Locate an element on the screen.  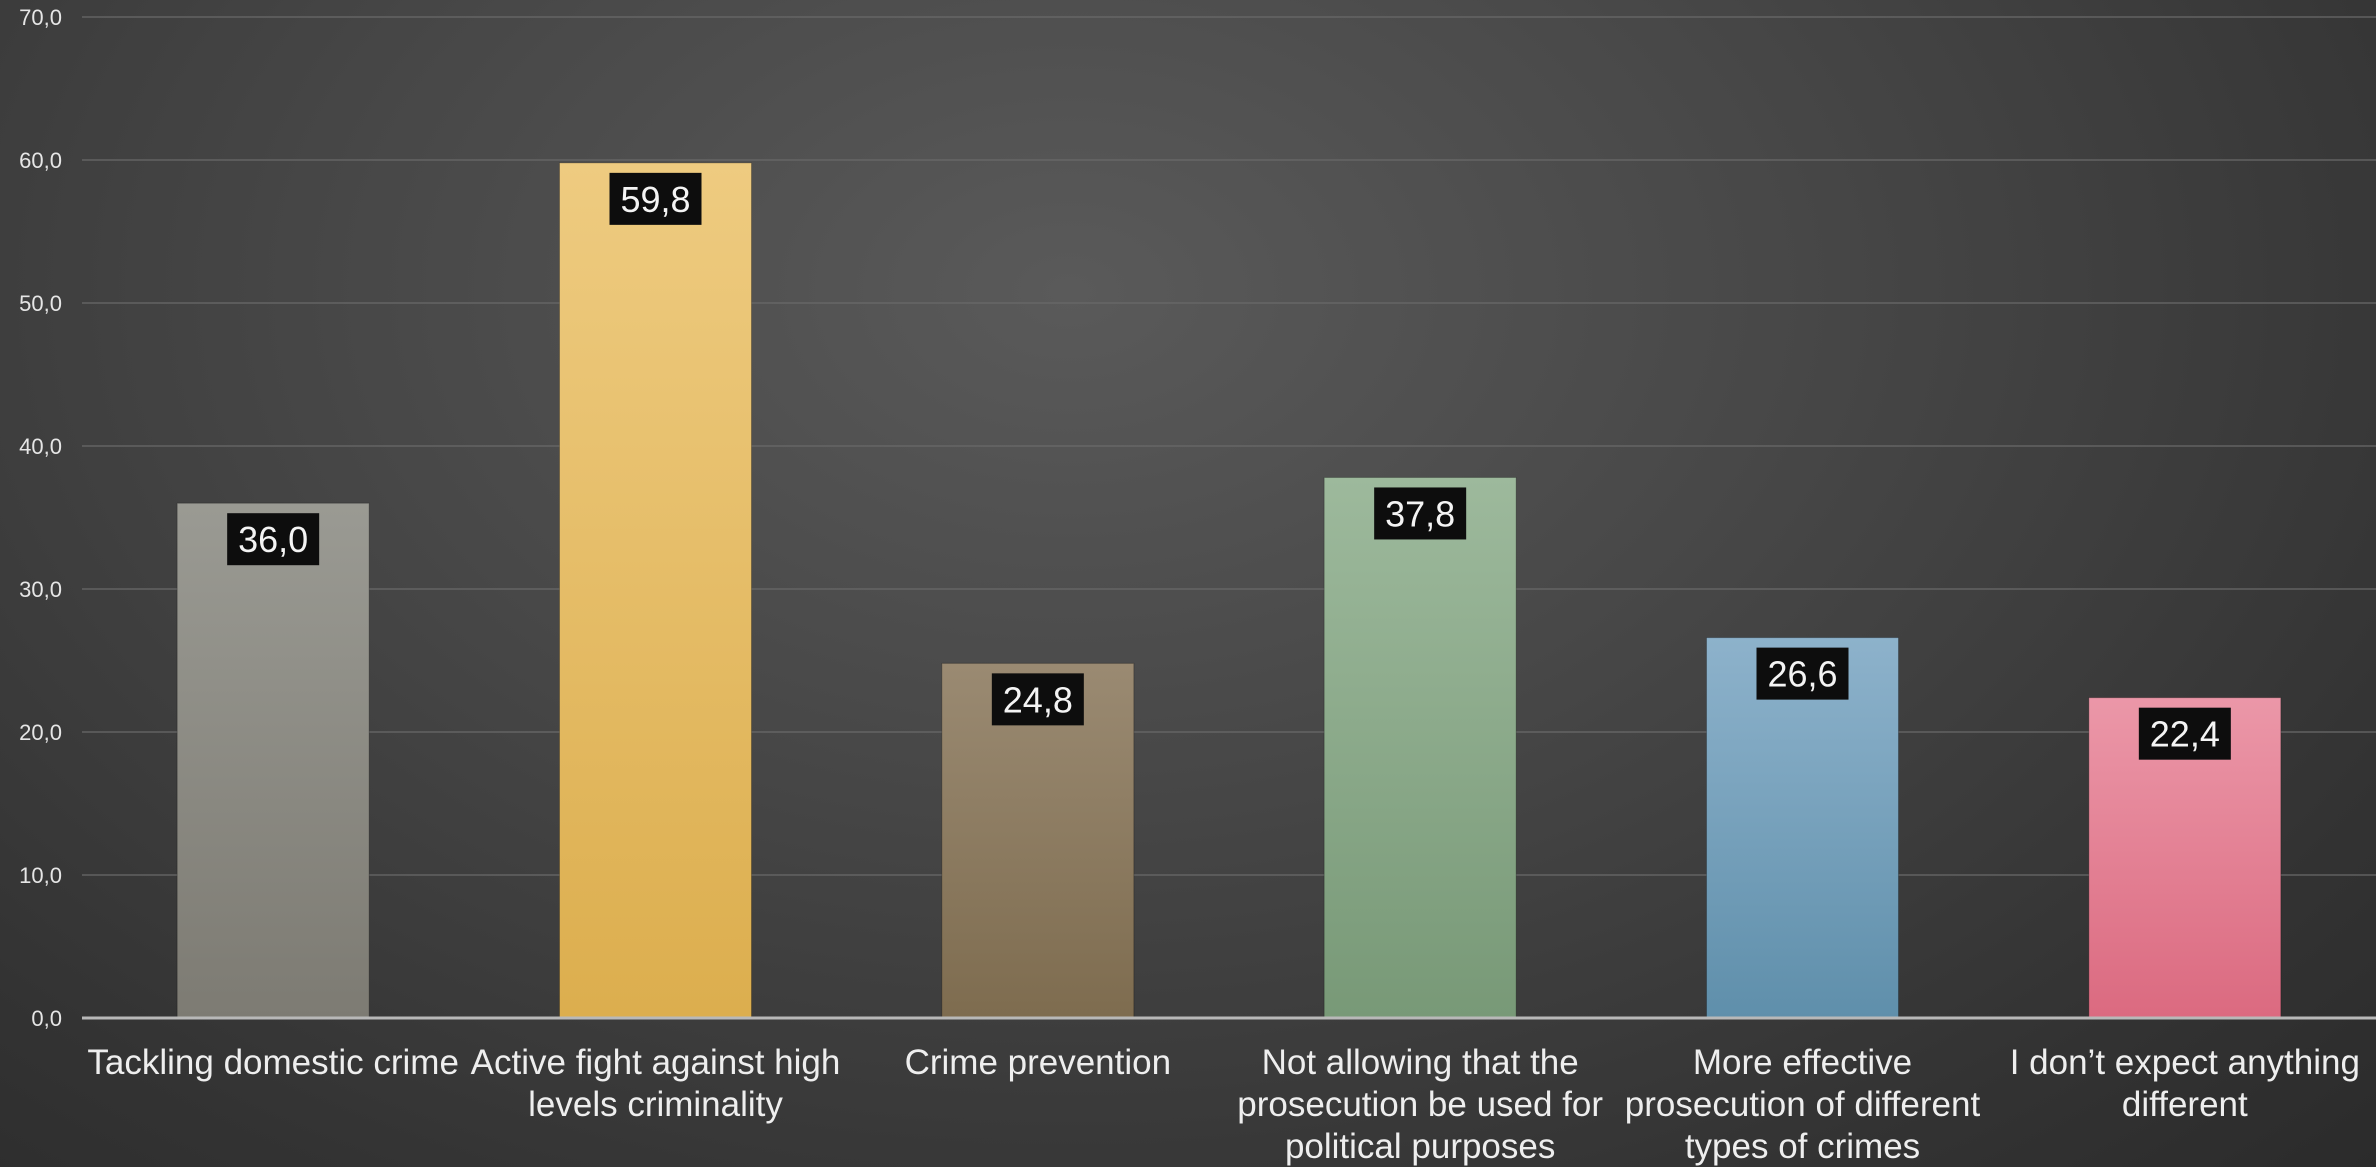
data-label-text: 36,0 is located at coordinates (273, 539).